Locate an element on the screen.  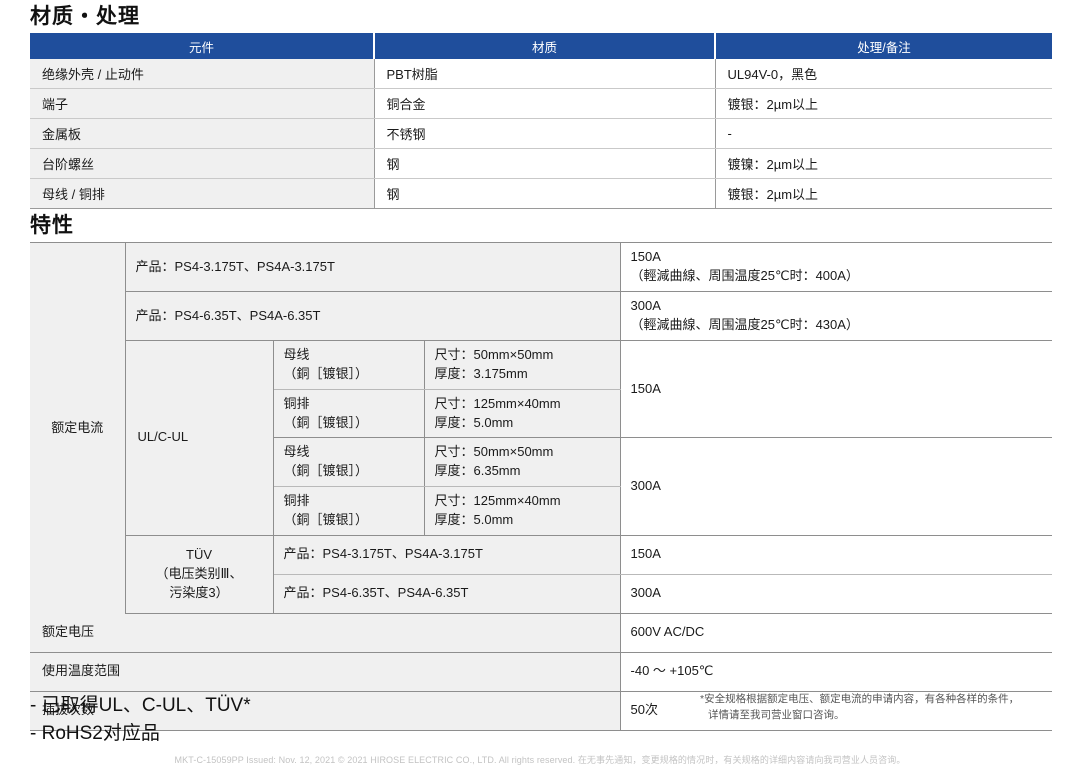
note-certifications: - 已取得UL、C-UL、TÜV* is located at coordinates (140, 705).